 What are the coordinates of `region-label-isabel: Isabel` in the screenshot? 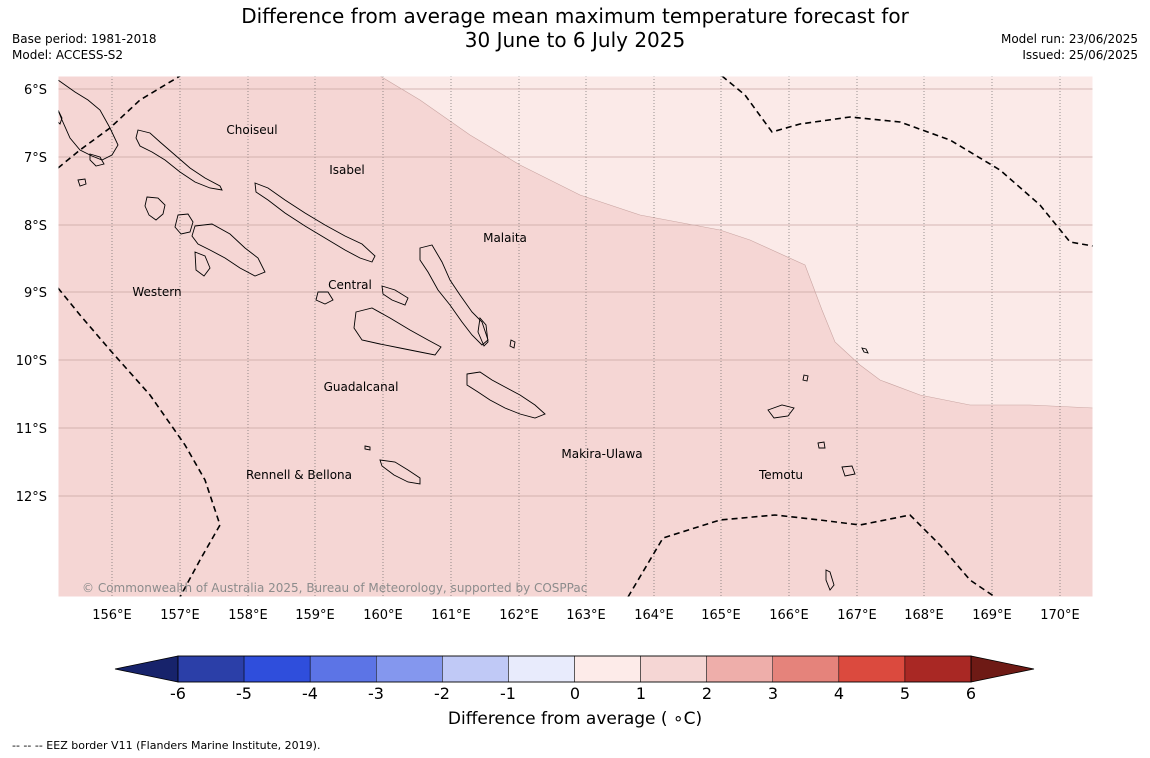 It's located at (346, 170).